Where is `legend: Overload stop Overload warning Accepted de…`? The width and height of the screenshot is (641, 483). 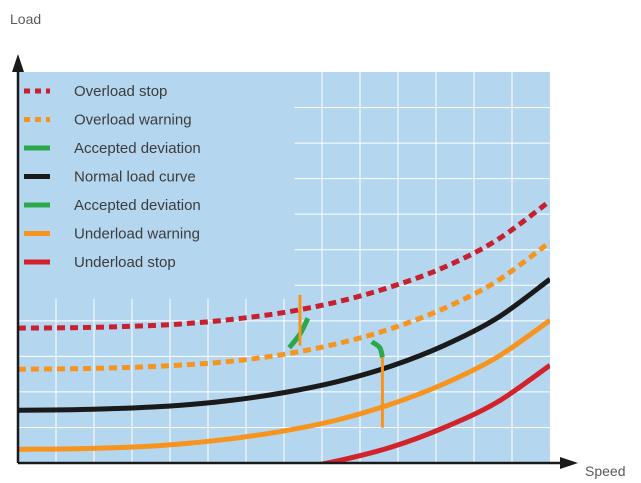
legend: Overload stop Overload warning Accepted de… is located at coordinates (112, 177).